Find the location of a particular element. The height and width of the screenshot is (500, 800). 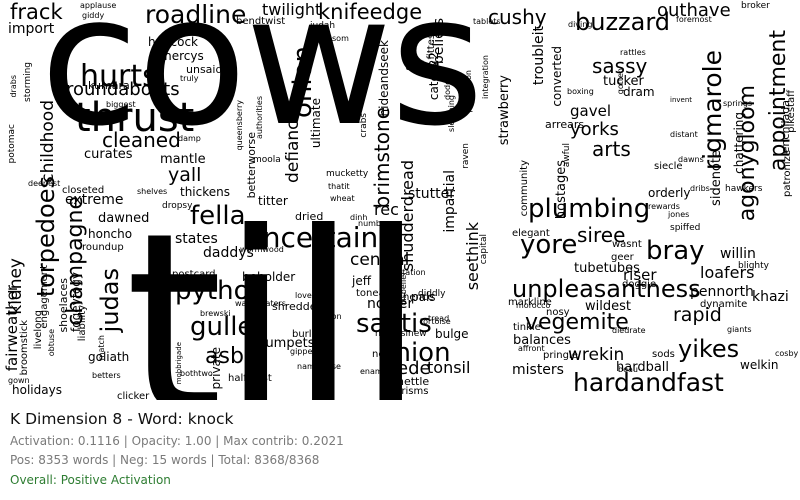

cloud-word: clicker is located at coordinates (133, 396).